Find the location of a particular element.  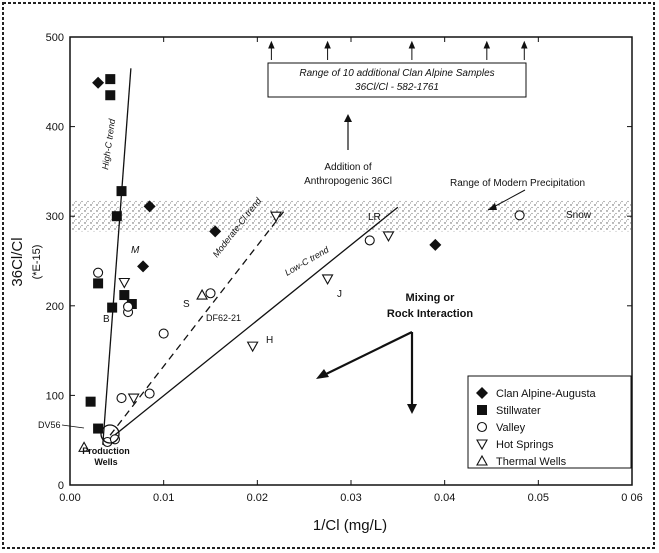

modern-precipitation-band is located at coordinates (351, 216).